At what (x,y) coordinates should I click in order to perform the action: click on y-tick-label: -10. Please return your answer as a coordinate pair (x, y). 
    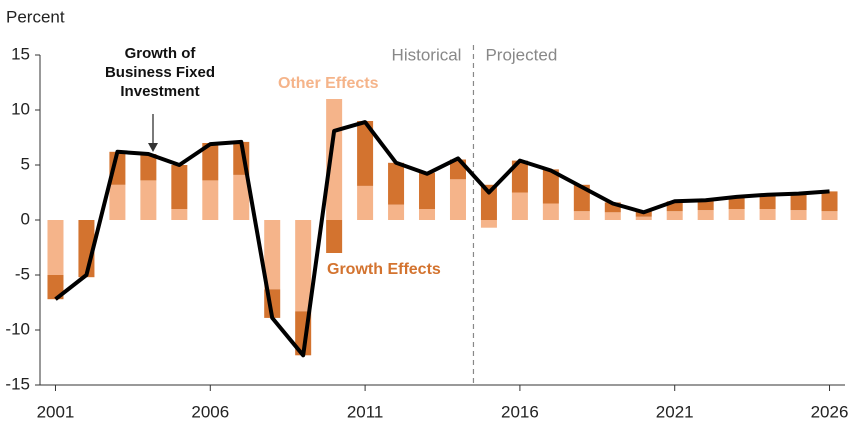
    Looking at the image, I should click on (17, 328).